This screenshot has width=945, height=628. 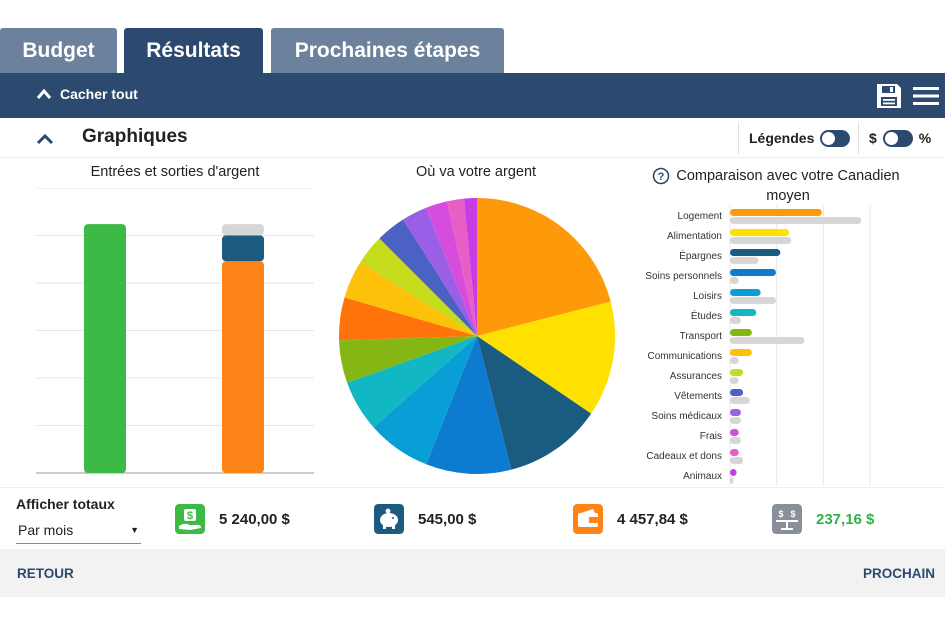 I want to click on total-income: $ 5 240,00 $, so click(x=232, y=519).